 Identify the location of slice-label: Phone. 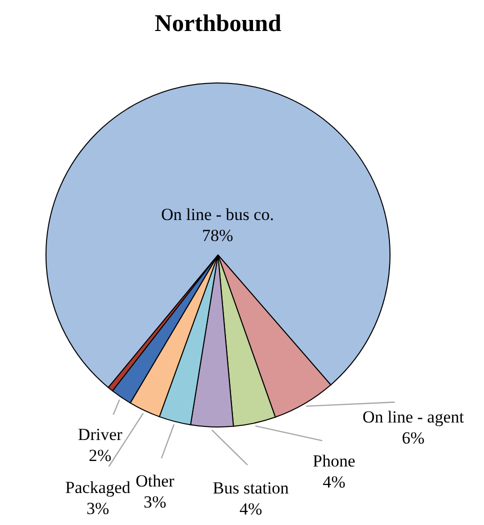
(334, 461).